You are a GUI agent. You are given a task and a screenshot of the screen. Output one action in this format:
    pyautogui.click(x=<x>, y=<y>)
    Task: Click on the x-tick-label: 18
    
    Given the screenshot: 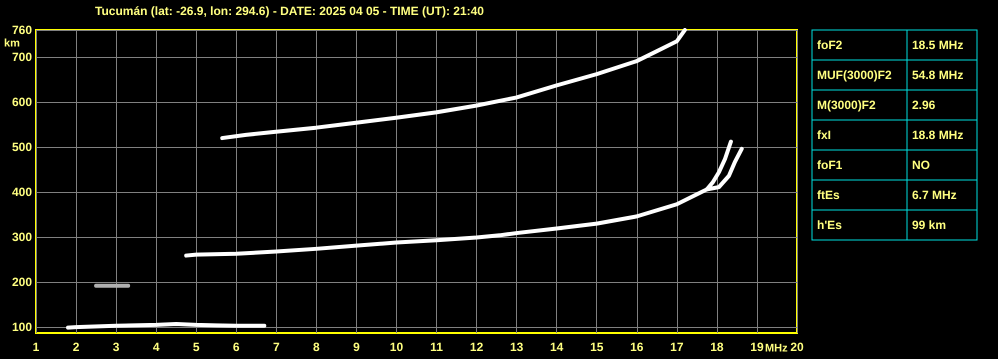 What is the action you would take?
    pyautogui.click(x=717, y=347)
    